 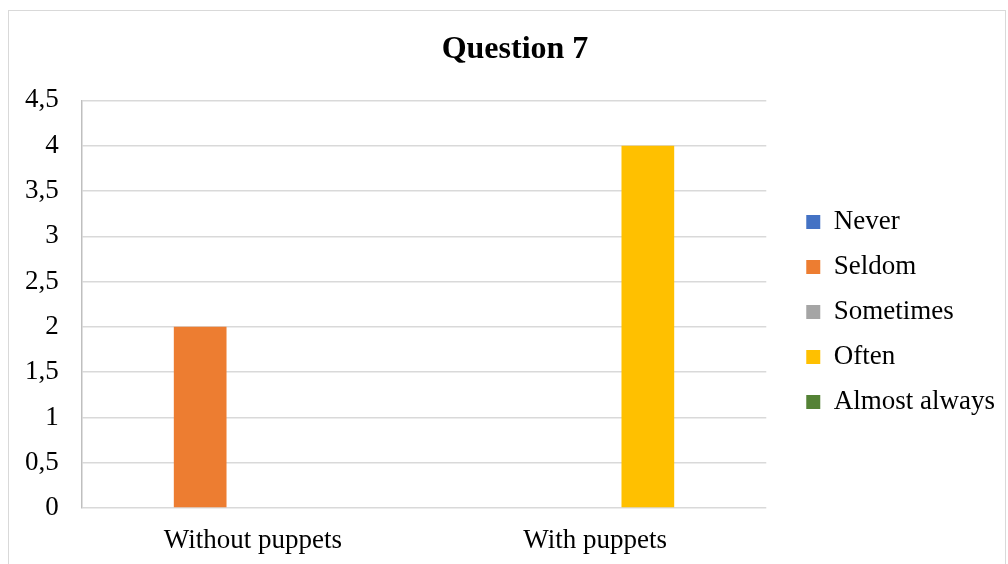 What do you see at coordinates (52, 415) in the screenshot?
I see `y-tick-label: 1` at bounding box center [52, 415].